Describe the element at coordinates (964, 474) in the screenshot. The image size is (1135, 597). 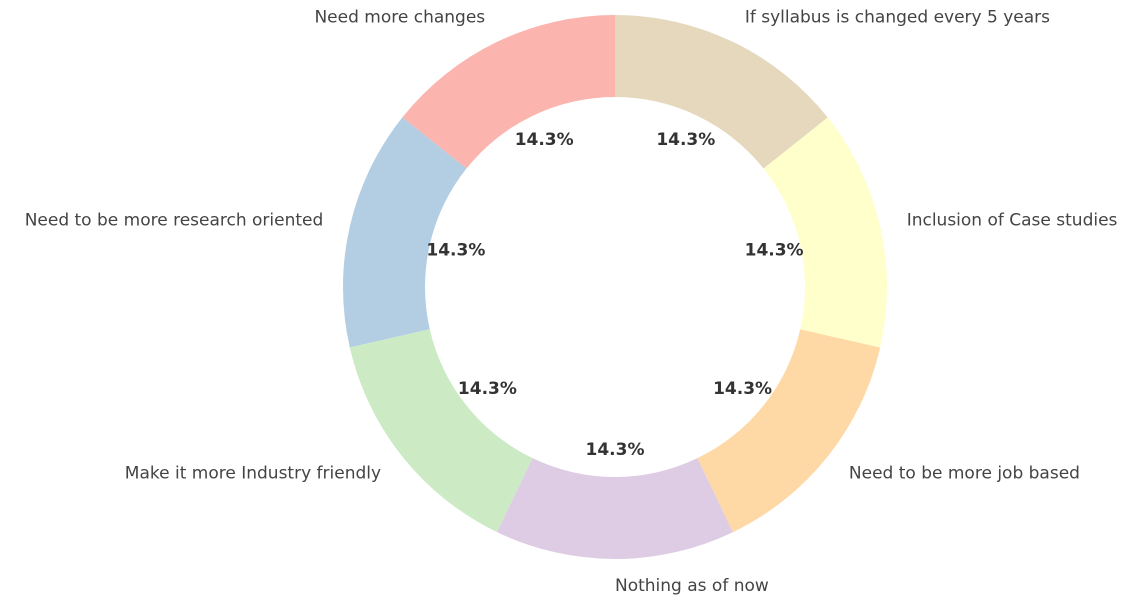
I see `slice-label: Need to be more job based` at that location.